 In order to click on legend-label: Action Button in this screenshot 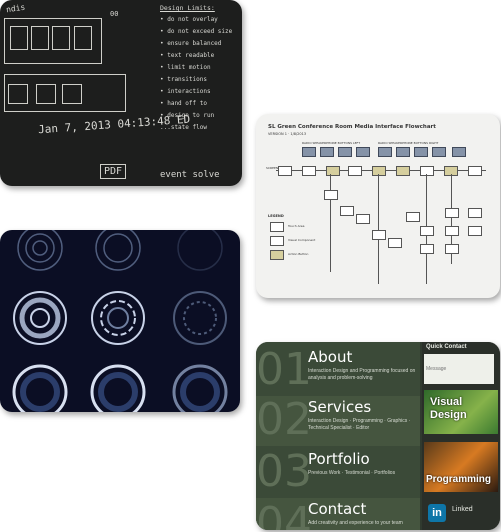, I will do `click(298, 254)`.